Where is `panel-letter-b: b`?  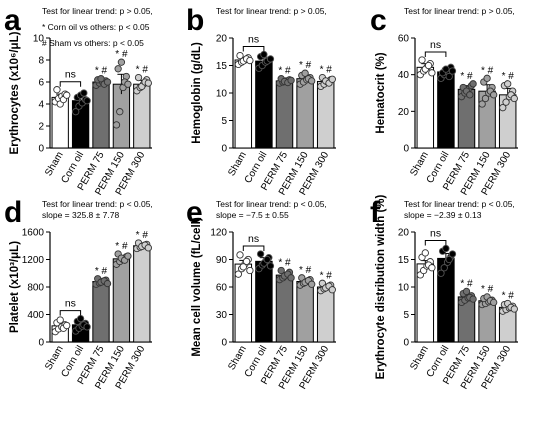 panel-letter-b: b is located at coordinates (195, 20).